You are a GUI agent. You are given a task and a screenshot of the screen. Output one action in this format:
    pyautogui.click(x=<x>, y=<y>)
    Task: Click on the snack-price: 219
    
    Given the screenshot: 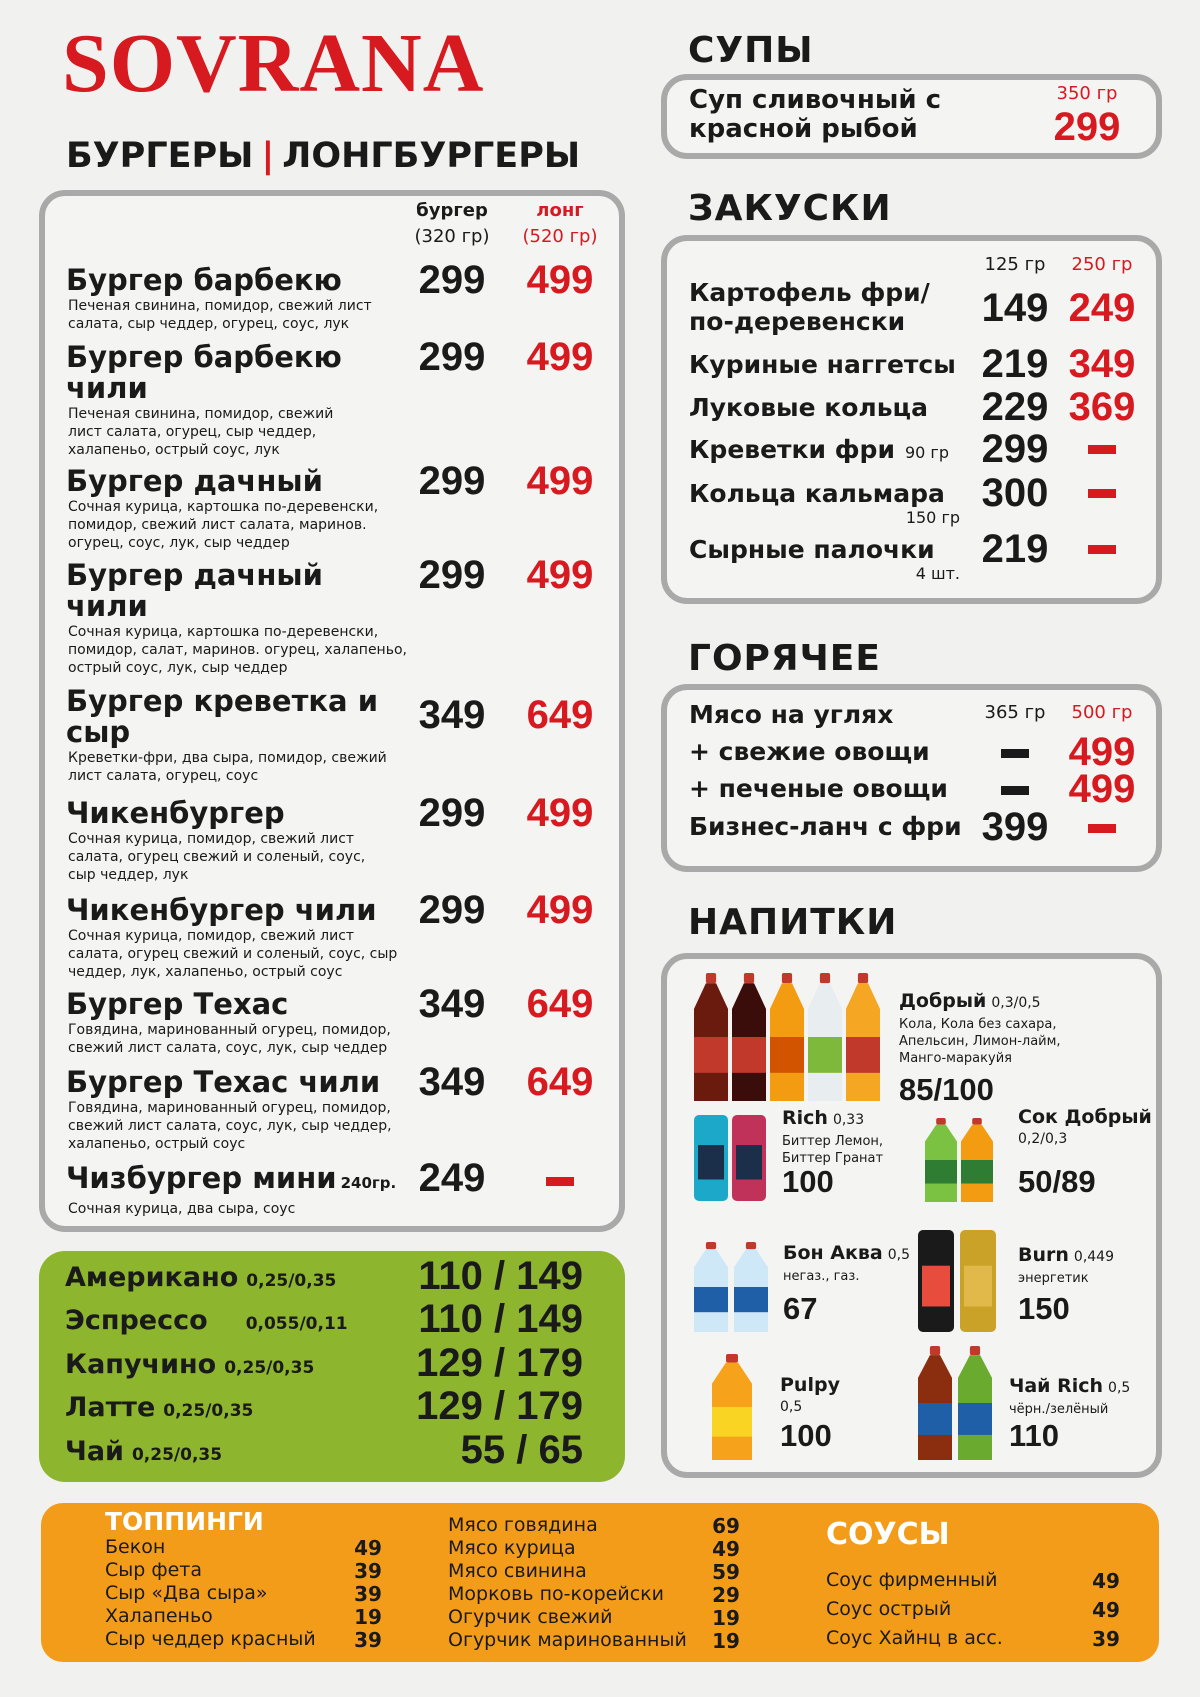 What is the action you would take?
    pyautogui.click(x=1015, y=549)
    